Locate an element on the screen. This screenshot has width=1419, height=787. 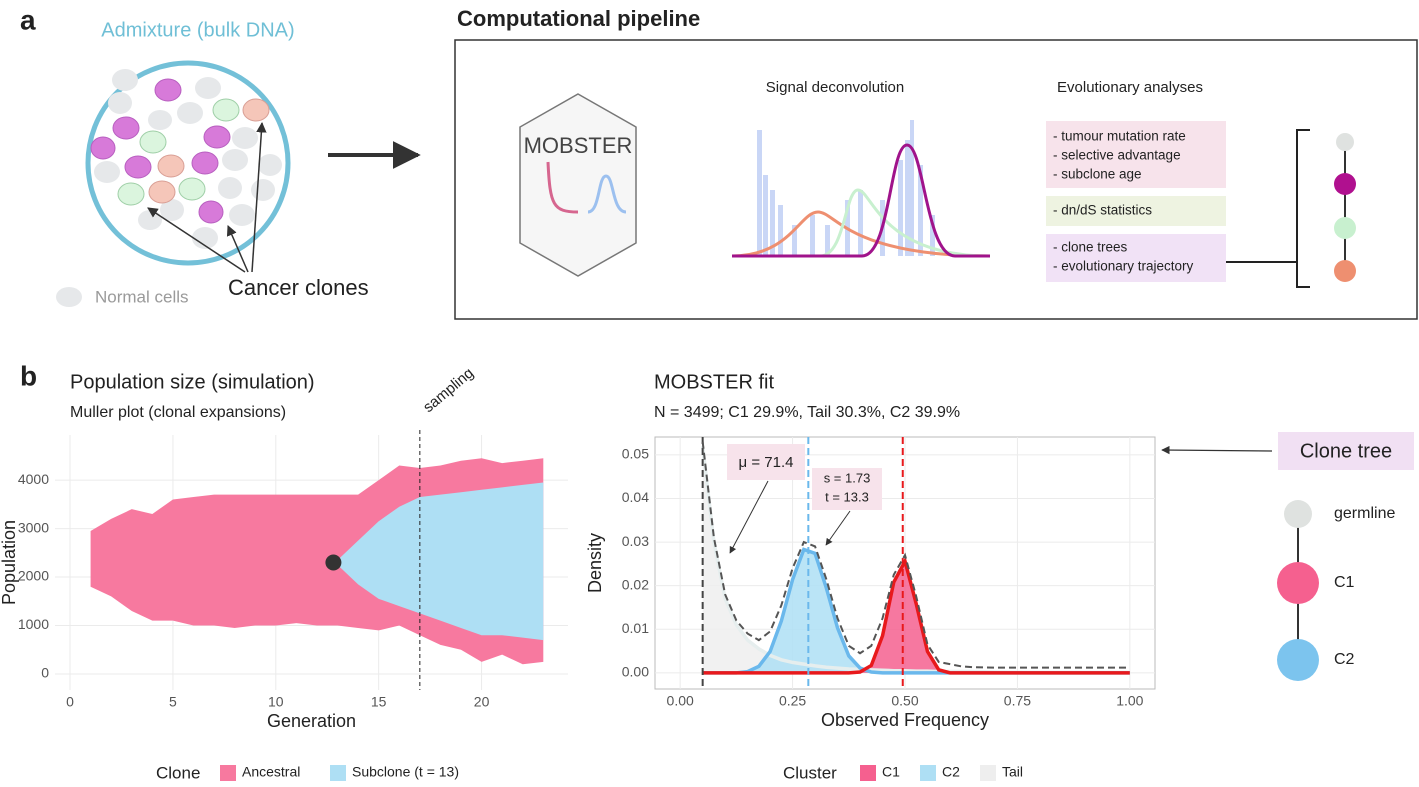
x-tick-label: 0 is located at coordinates (70, 702).